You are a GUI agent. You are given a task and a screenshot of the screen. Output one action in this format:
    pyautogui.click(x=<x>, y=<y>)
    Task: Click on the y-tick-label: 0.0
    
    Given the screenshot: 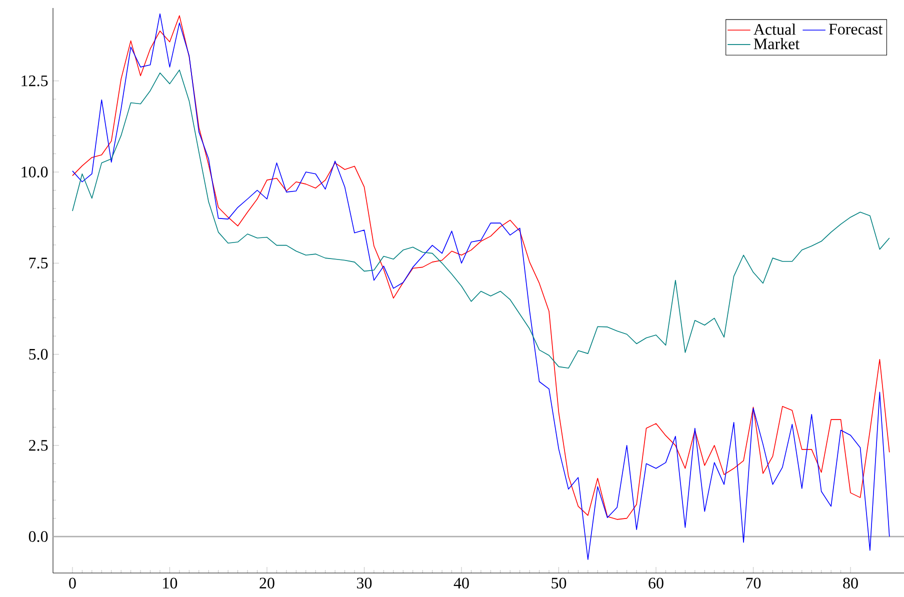 What is the action you would take?
    pyautogui.click(x=38, y=536)
    